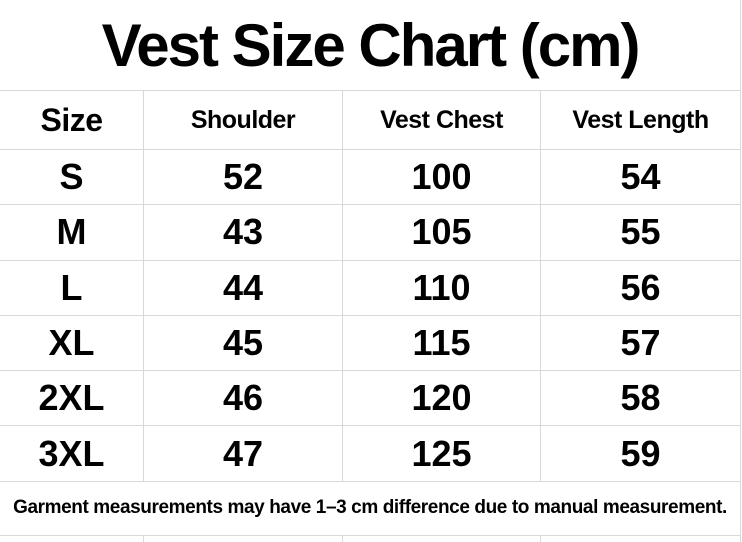  I want to click on table-cell-vest-length: 56, so click(640, 287).